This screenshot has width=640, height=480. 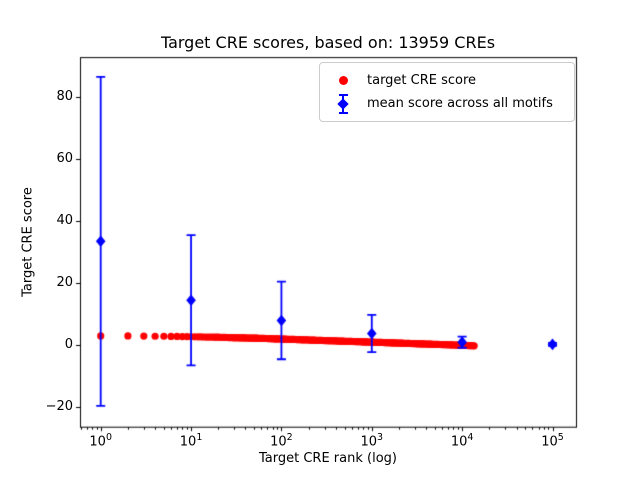 I want to click on y-axis-label: Target CRE score, so click(x=28, y=242).